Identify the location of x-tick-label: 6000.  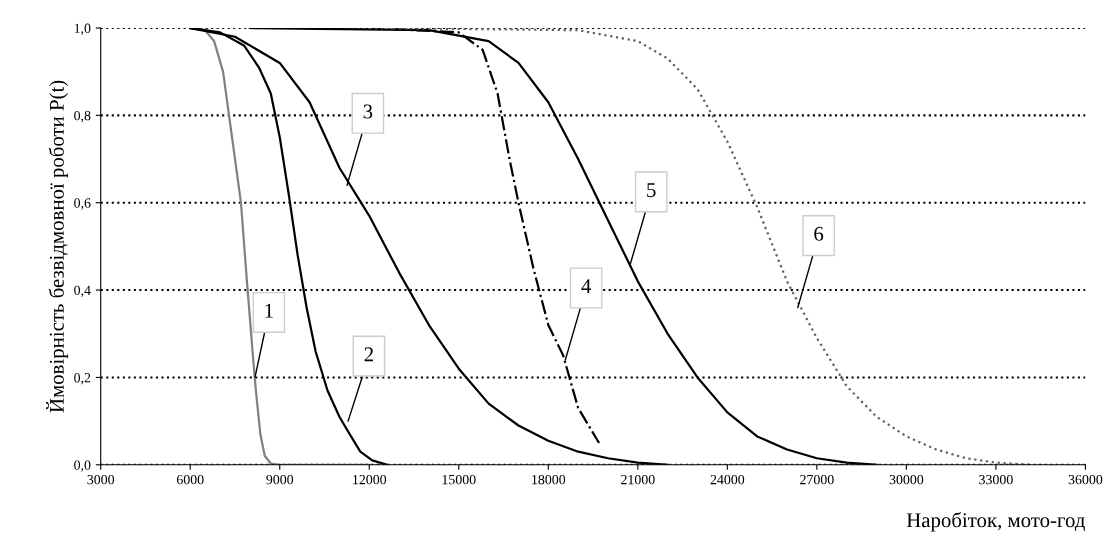
(190, 479).